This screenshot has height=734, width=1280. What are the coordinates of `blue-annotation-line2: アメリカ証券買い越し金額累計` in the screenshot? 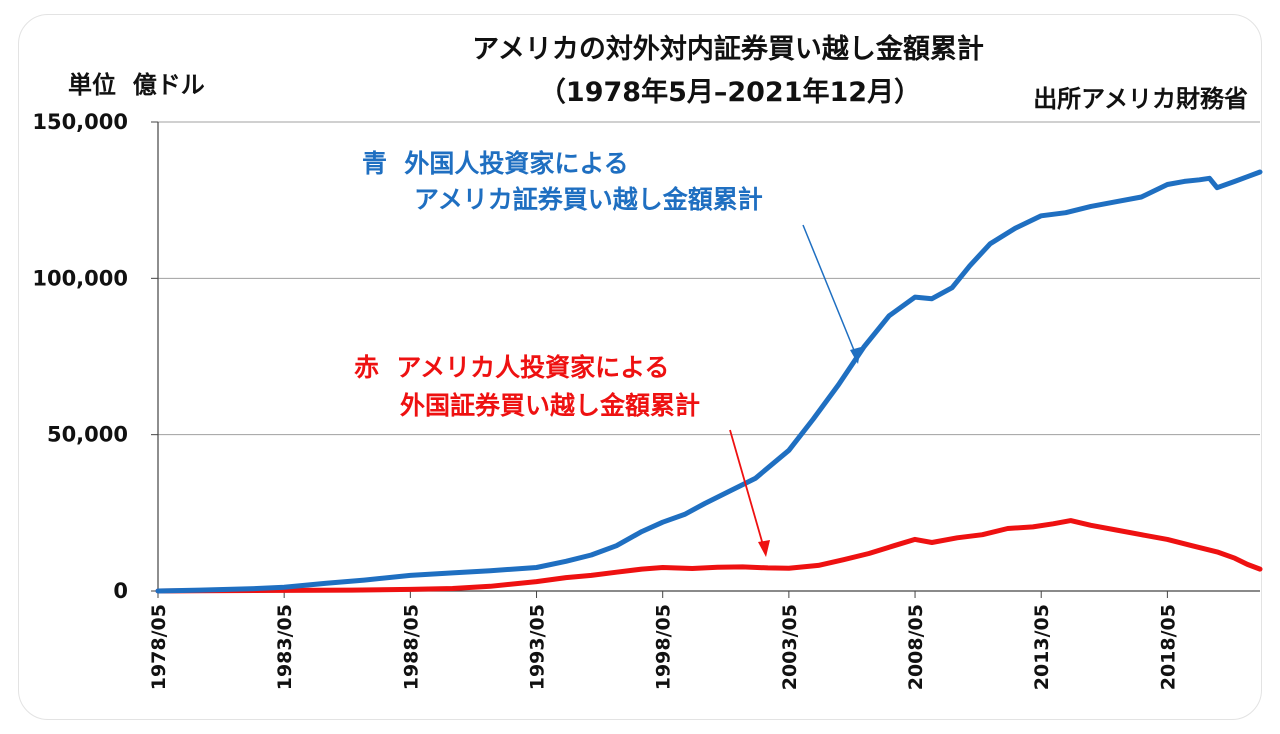 It's located at (588, 199).